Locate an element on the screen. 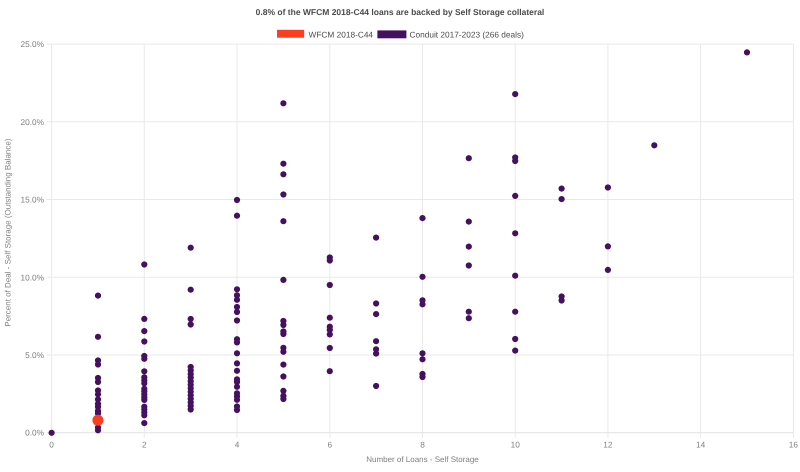  svg-text: 14 is located at coordinates (701, 445).